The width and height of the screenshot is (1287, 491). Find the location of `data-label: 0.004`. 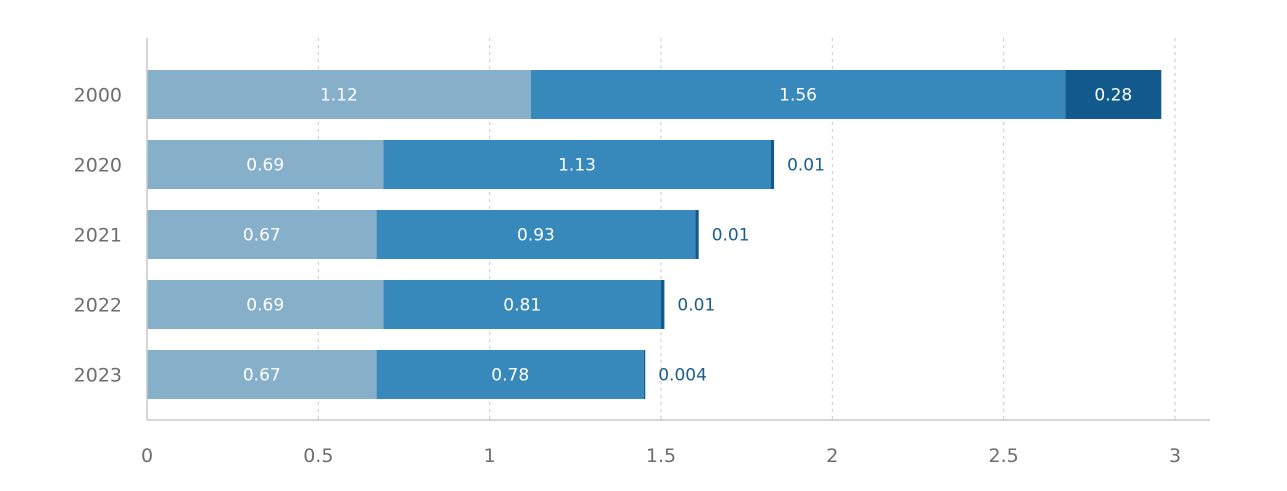

data-label: 0.004 is located at coordinates (682, 376).